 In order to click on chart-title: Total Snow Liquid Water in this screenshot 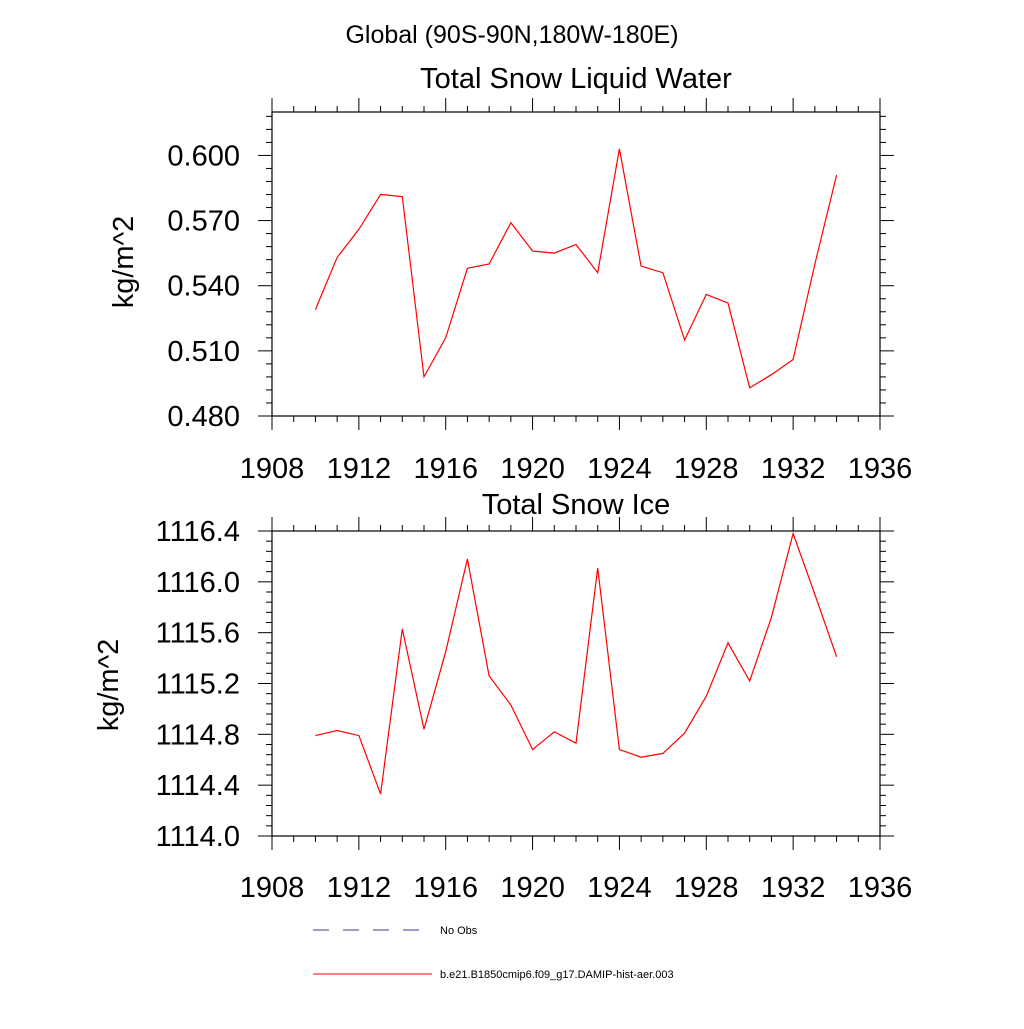, I will do `click(576, 79)`.